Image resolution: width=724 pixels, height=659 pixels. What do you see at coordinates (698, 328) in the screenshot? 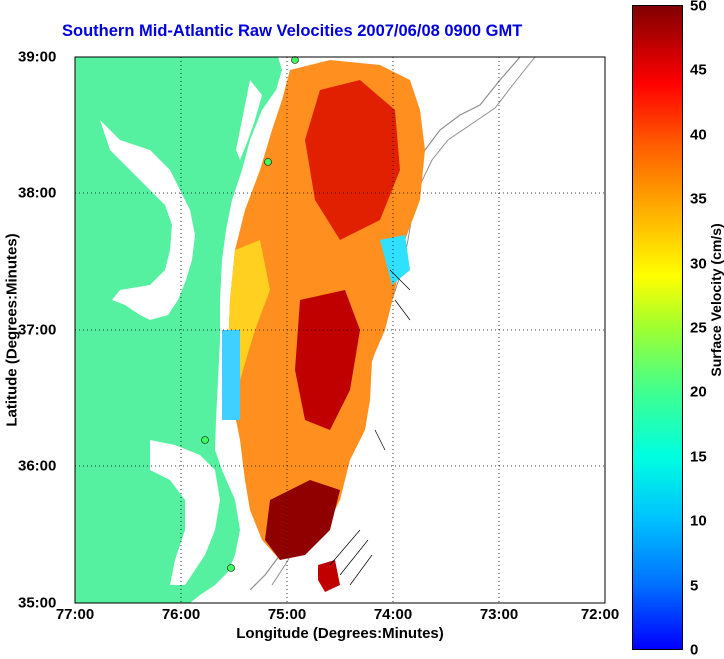
I see `colorbar-tick-label: 25` at bounding box center [698, 328].